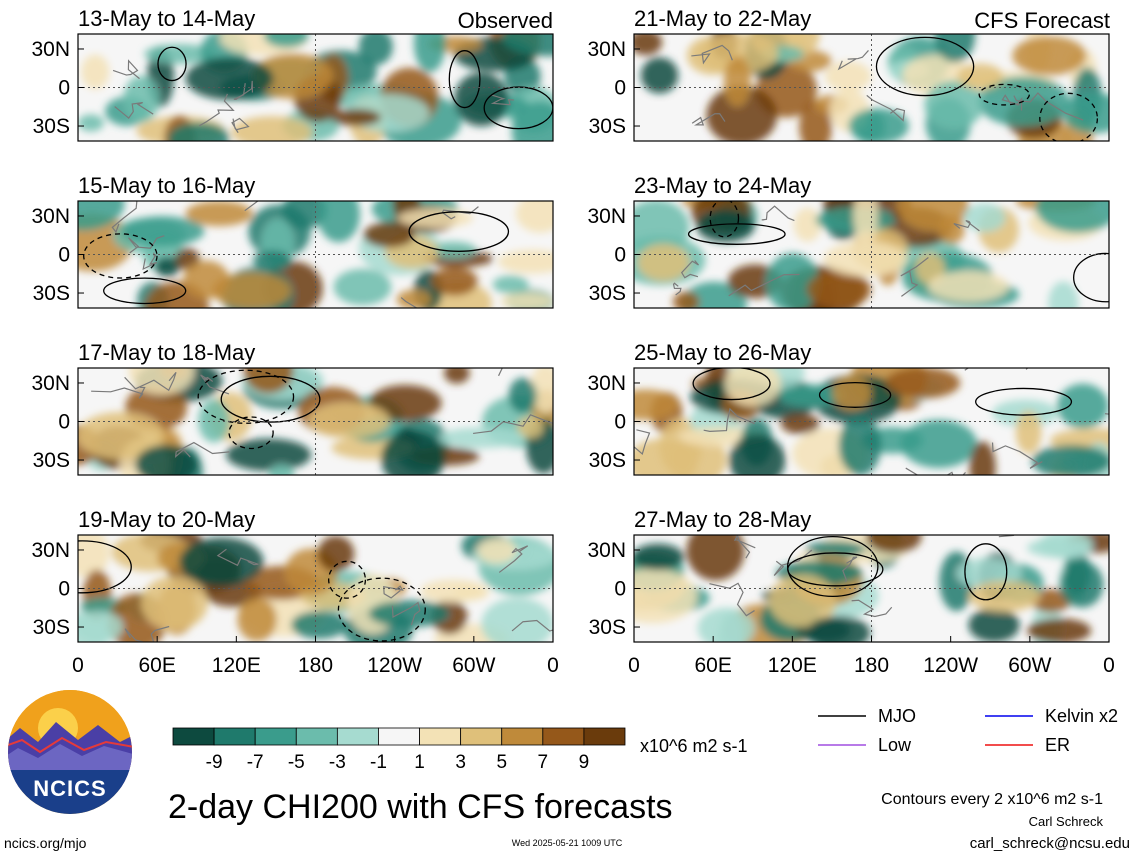 The image size is (1135, 856). I want to click on site-link: ncics.org/mjo, so click(45, 843).